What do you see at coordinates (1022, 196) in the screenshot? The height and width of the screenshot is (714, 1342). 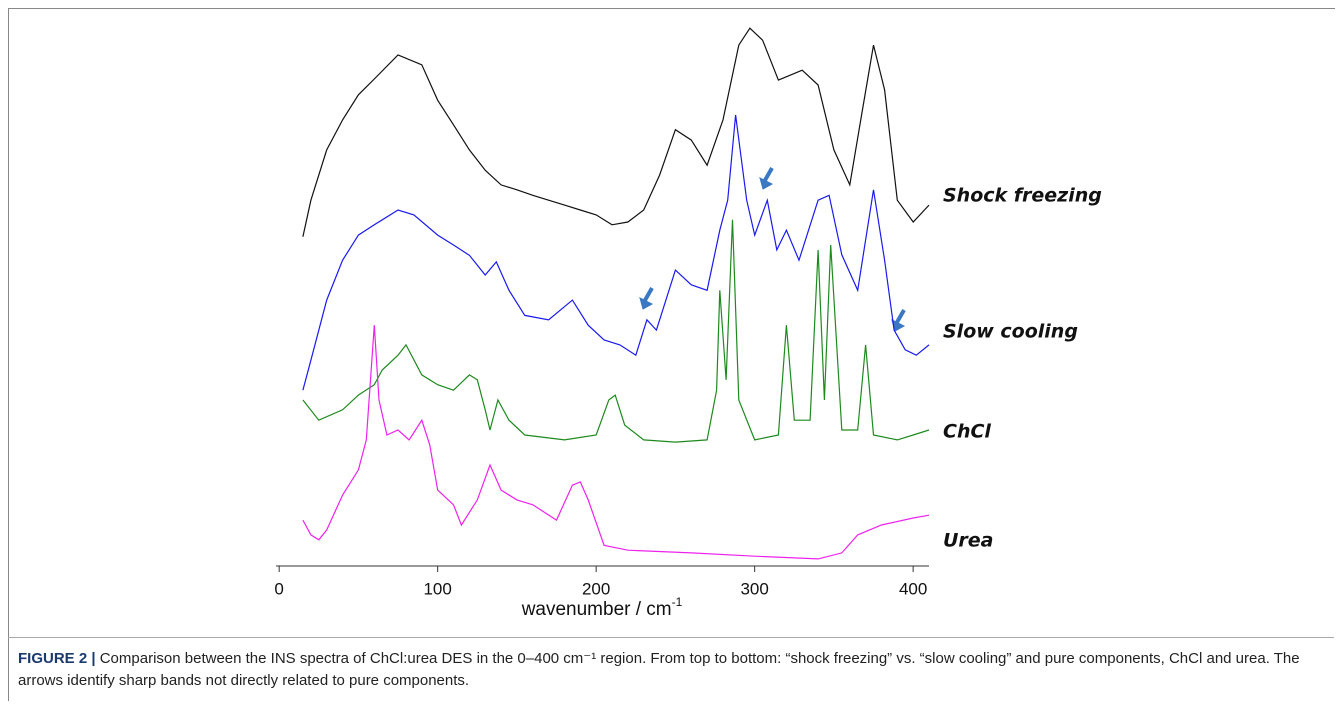 I see `series-label: Shock freezing` at bounding box center [1022, 196].